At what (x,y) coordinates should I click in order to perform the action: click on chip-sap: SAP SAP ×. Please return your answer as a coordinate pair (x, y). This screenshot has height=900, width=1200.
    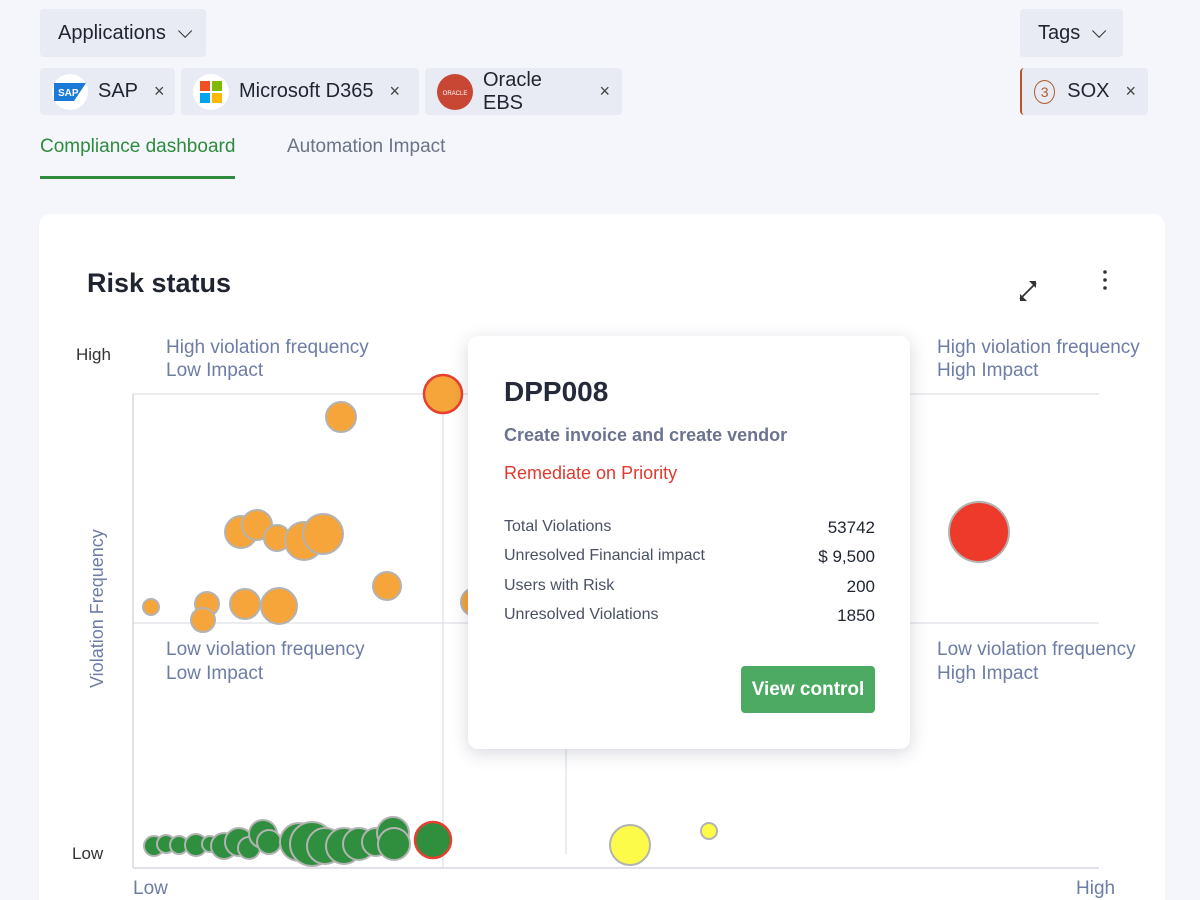
    Looking at the image, I should click on (107, 91).